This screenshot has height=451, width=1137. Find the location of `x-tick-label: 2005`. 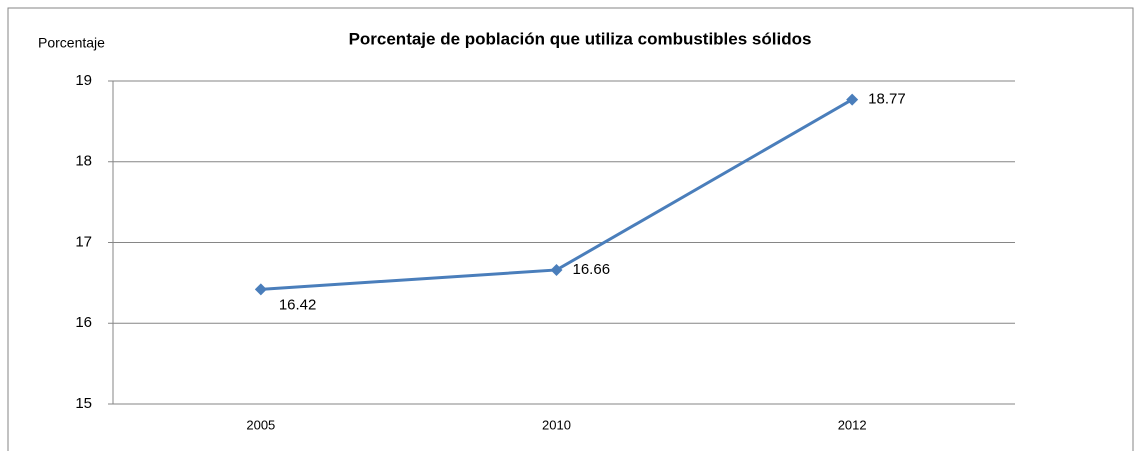

x-tick-label: 2005 is located at coordinates (260, 424).